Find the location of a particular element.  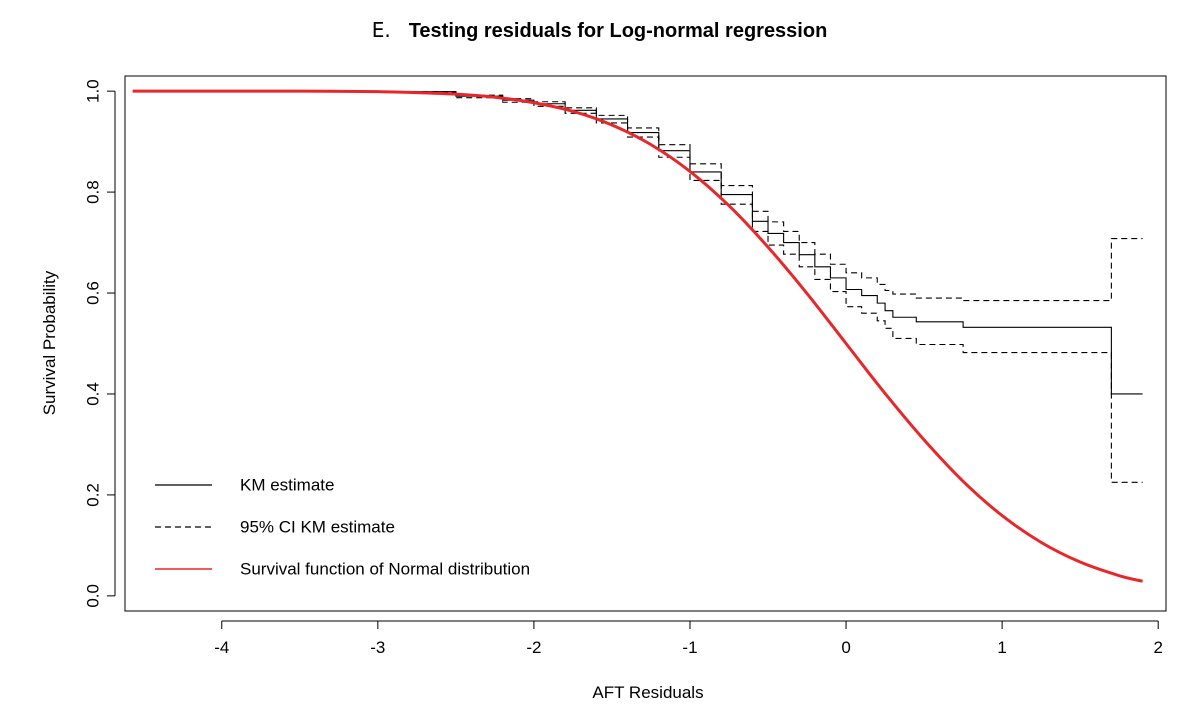

y-tick-label: 0.2 is located at coordinates (93, 495).